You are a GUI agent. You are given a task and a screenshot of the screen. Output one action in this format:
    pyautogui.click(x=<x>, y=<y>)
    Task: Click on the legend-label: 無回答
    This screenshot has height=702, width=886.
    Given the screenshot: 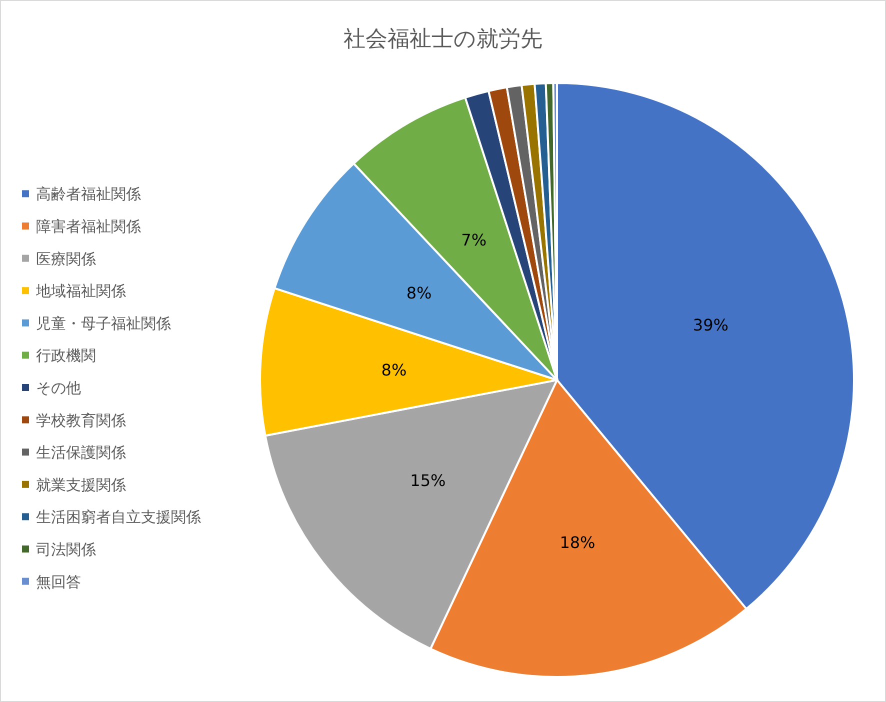 What is the action you would take?
    pyautogui.click(x=58, y=581)
    